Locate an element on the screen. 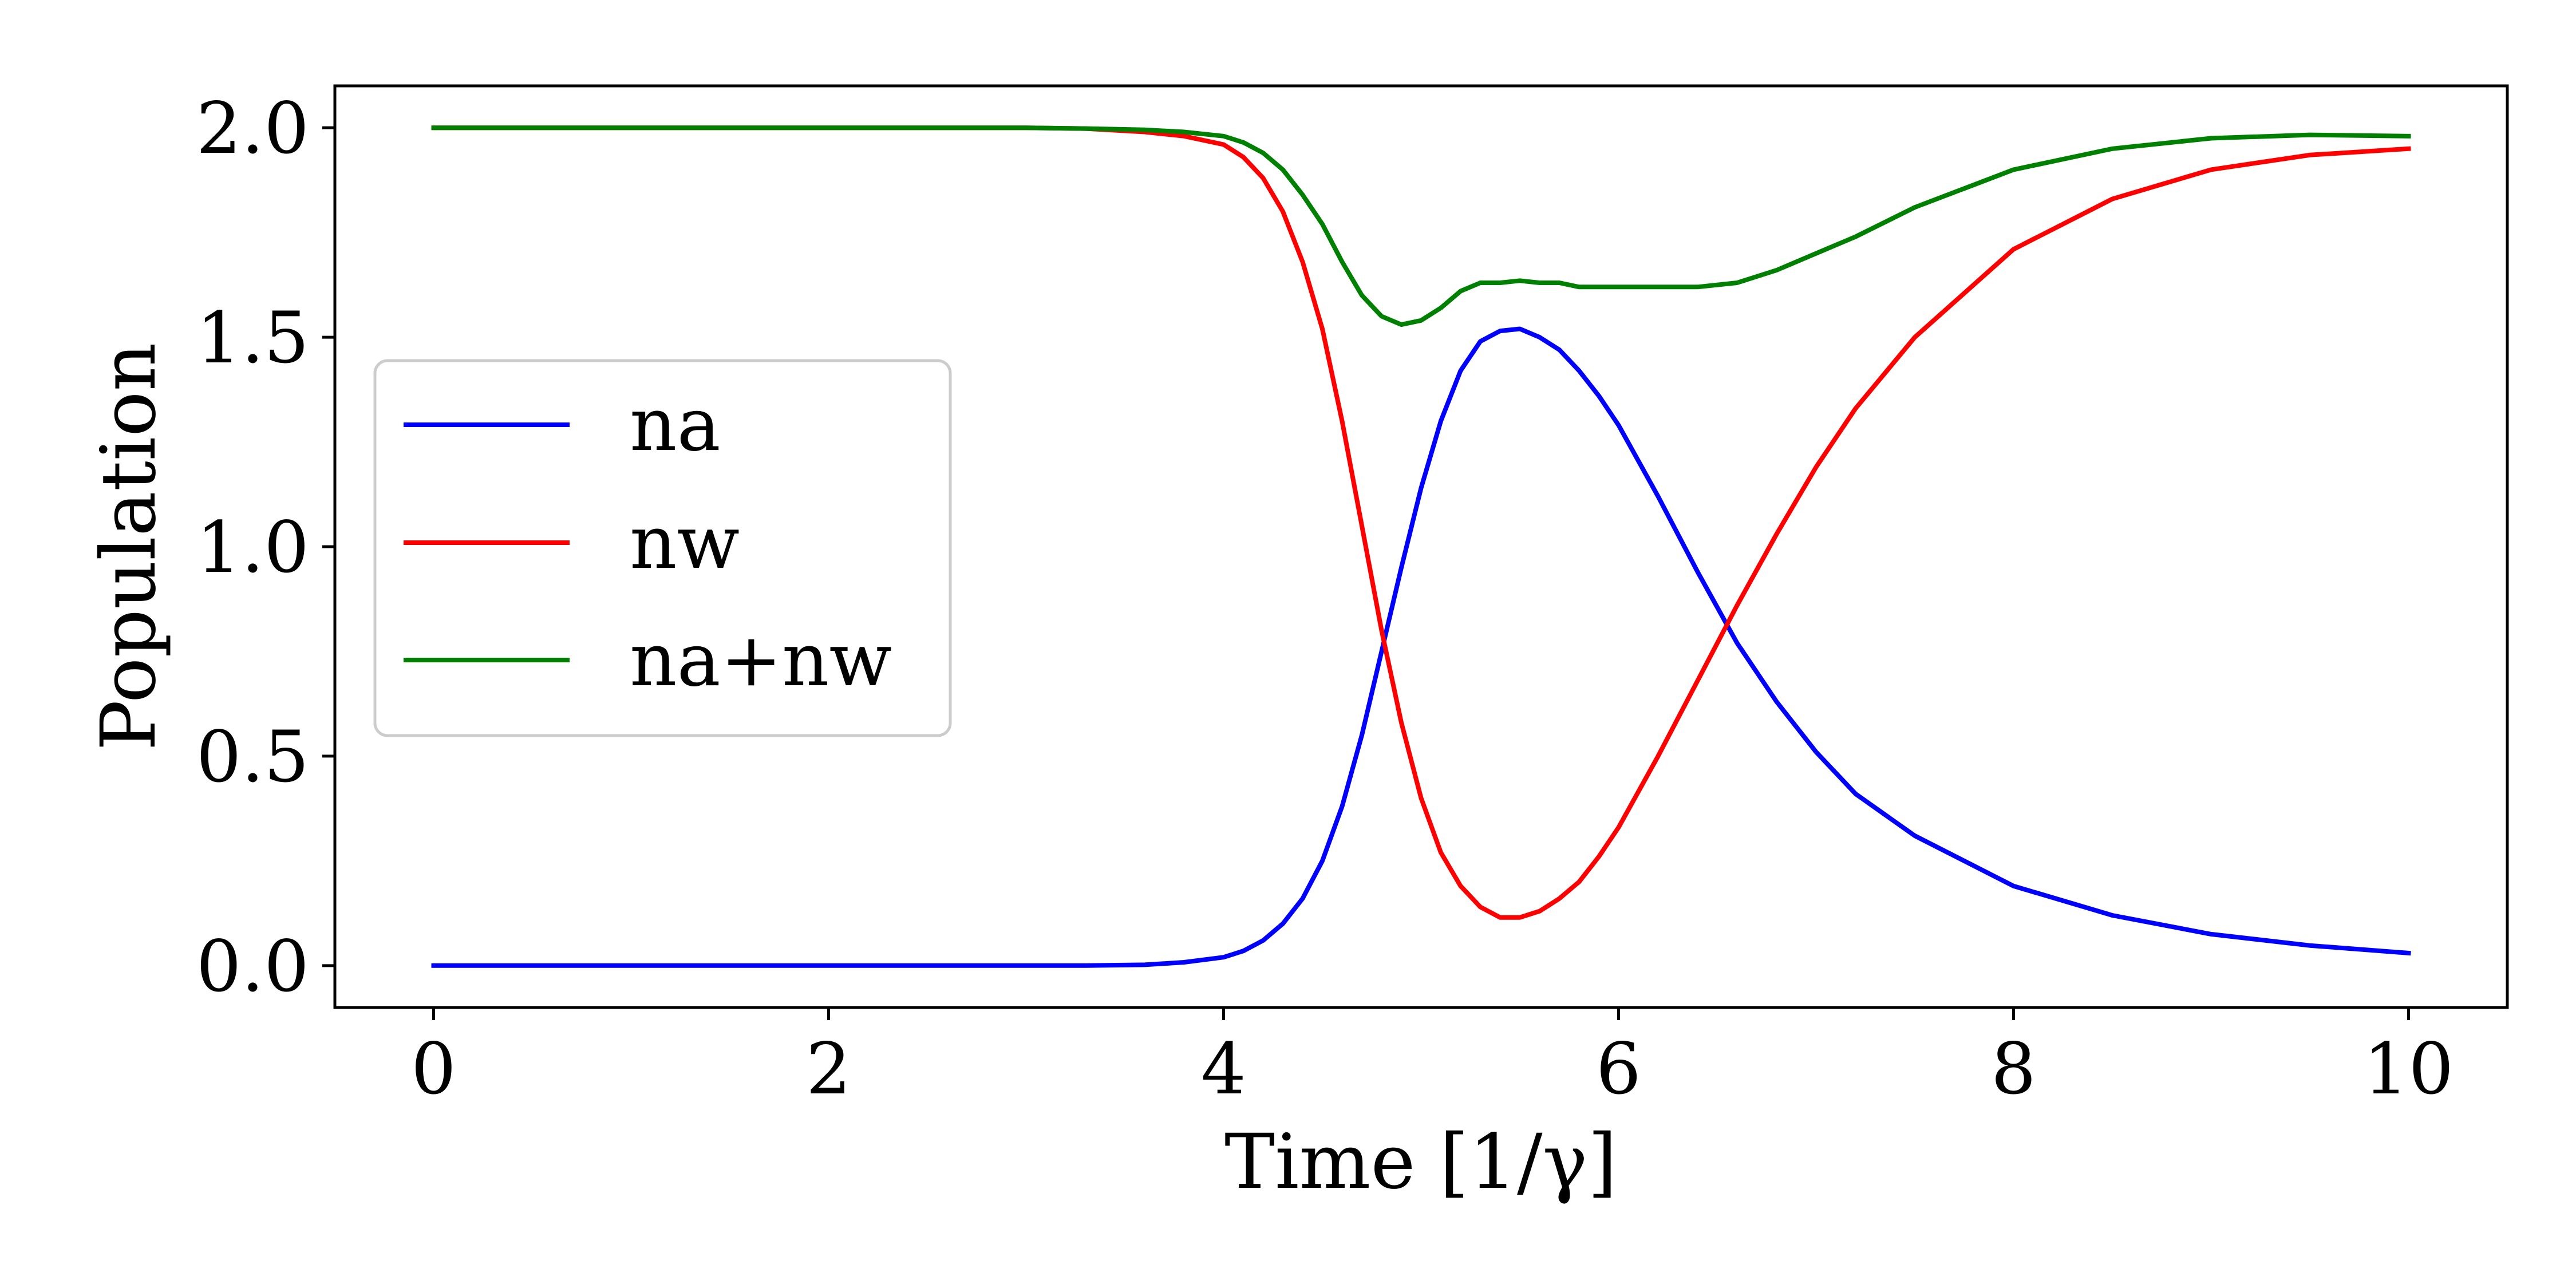 The image size is (2576, 1288). x-tick-label: 10 is located at coordinates (2409, 1069).